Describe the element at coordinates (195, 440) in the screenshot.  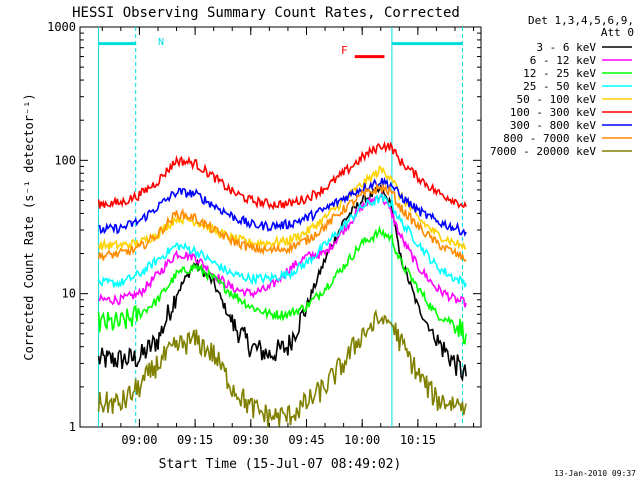
I see `x-tick-label: 09:15` at that location.